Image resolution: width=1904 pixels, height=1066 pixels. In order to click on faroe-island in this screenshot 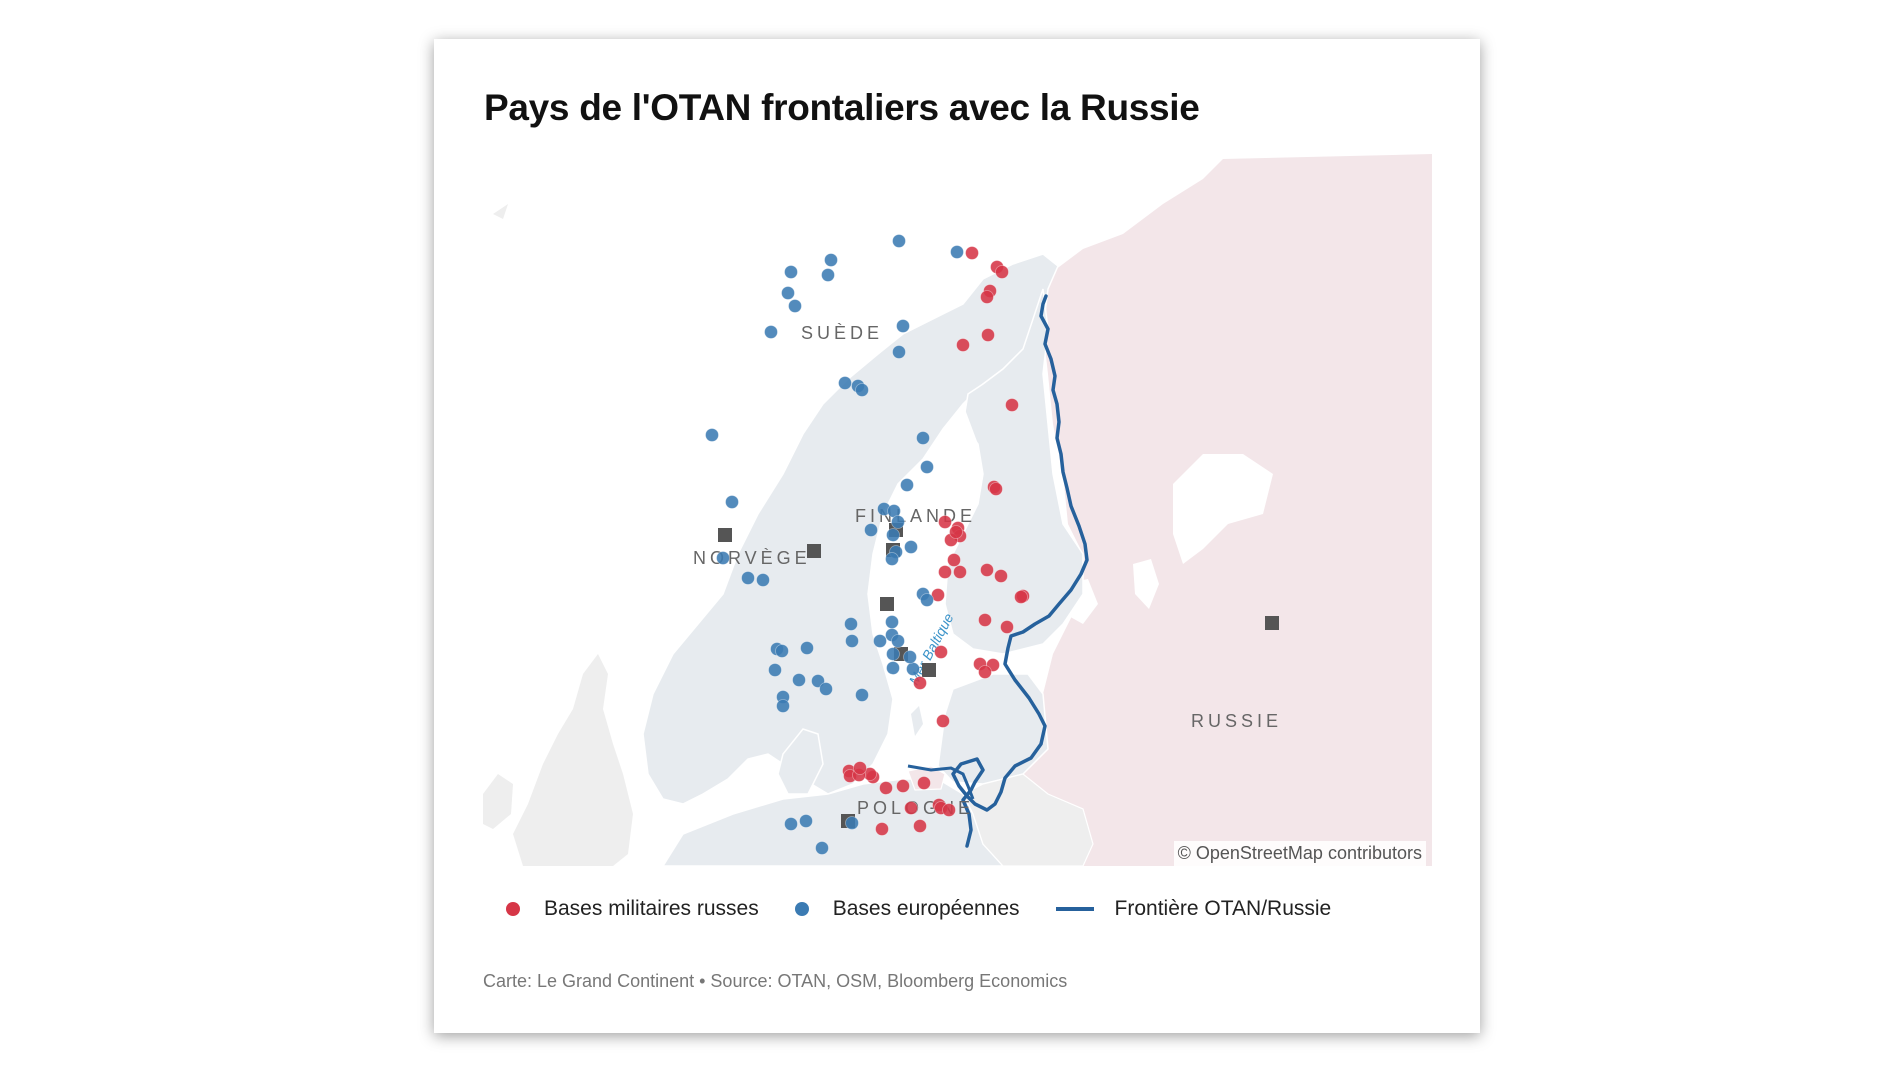, I will do `click(500, 211)`.